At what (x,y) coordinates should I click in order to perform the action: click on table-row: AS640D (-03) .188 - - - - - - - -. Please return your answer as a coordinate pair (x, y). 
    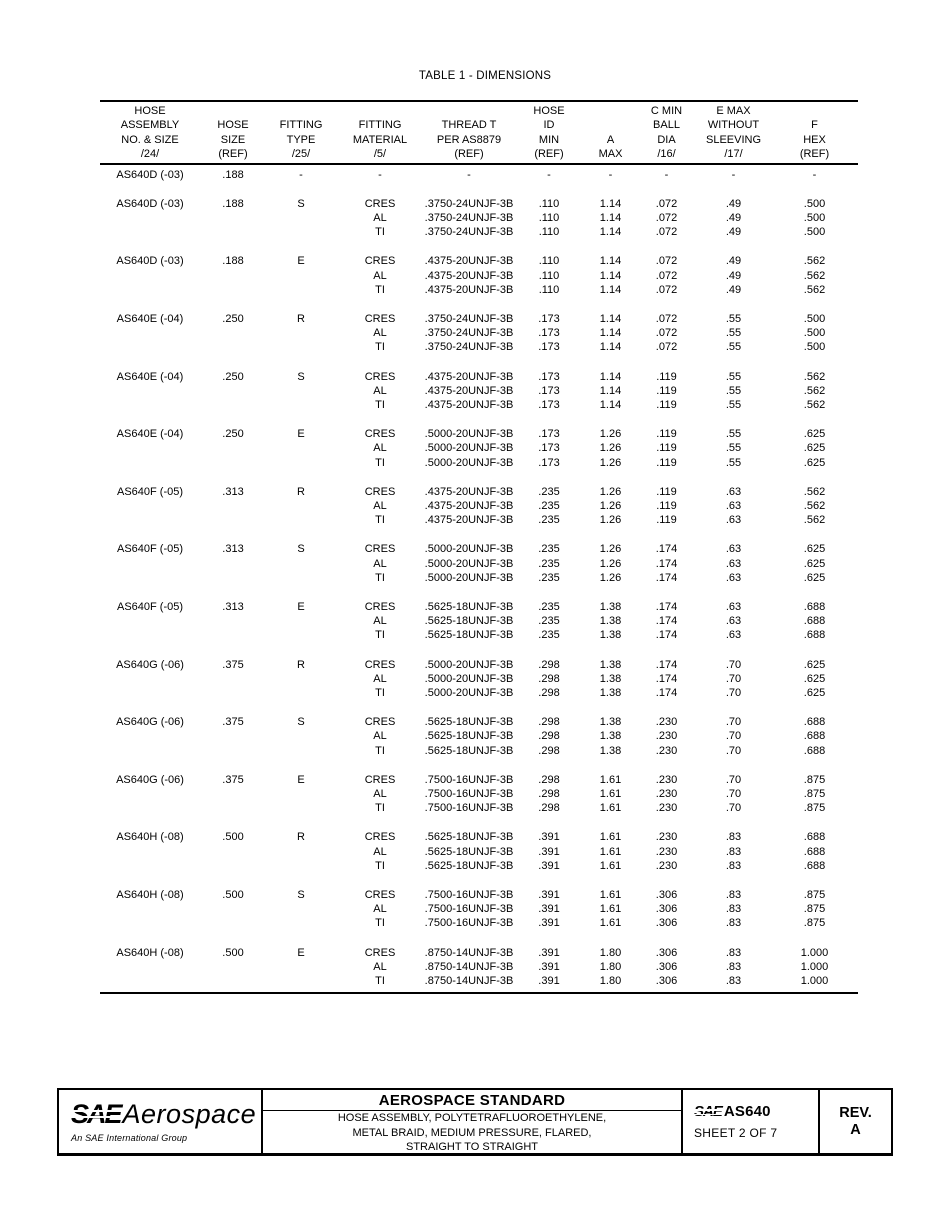
    Looking at the image, I should click on (479, 173).